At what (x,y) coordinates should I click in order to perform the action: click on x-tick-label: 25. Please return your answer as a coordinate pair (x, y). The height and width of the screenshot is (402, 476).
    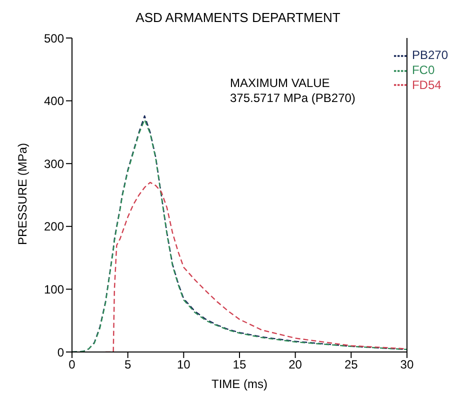
    Looking at the image, I should click on (351, 365).